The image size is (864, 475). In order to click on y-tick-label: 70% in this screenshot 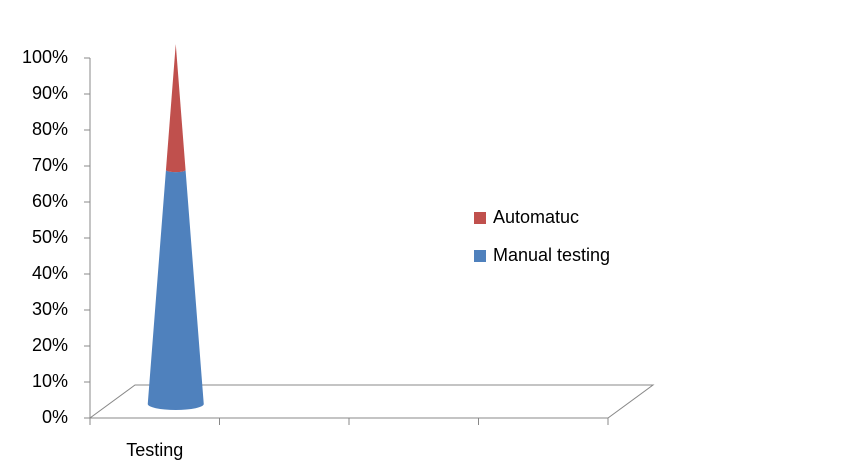, I will do `click(50, 165)`.